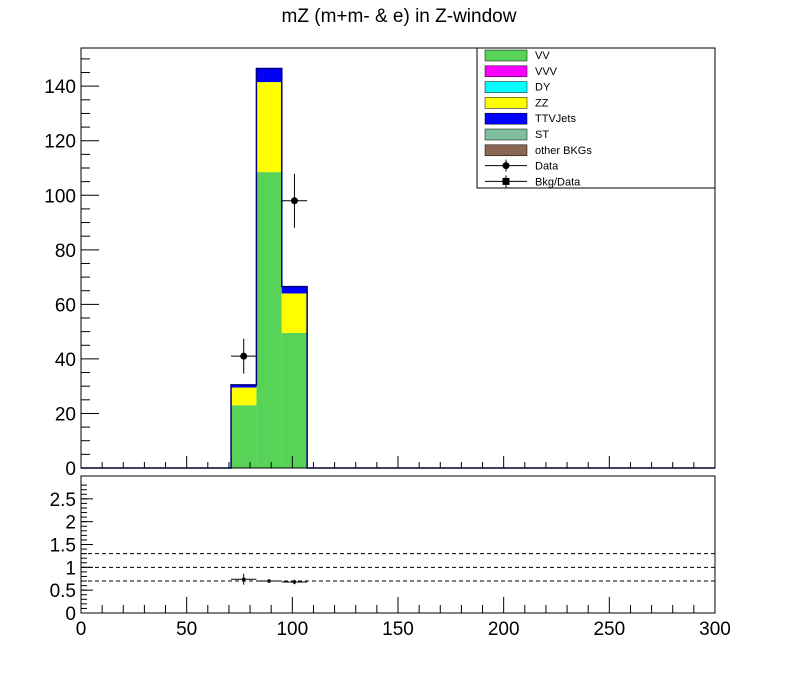 This screenshot has height=676, width=798. Describe the element at coordinates (542, 103) in the screenshot. I see `legend-label-3: ZZ` at that location.